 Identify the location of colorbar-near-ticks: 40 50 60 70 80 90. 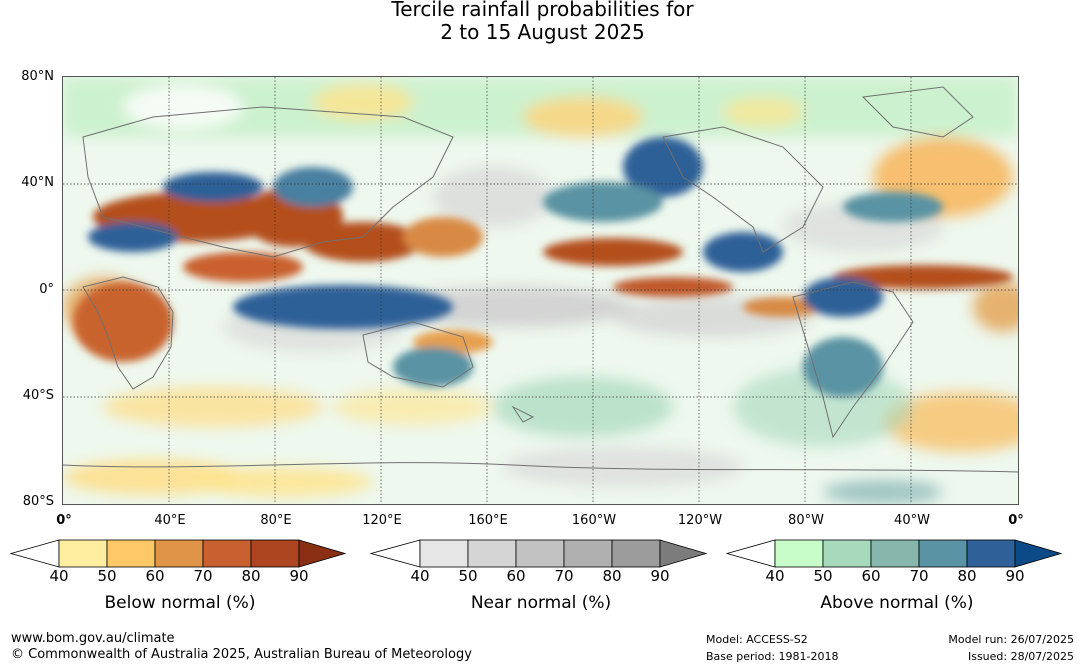
(541, 577).